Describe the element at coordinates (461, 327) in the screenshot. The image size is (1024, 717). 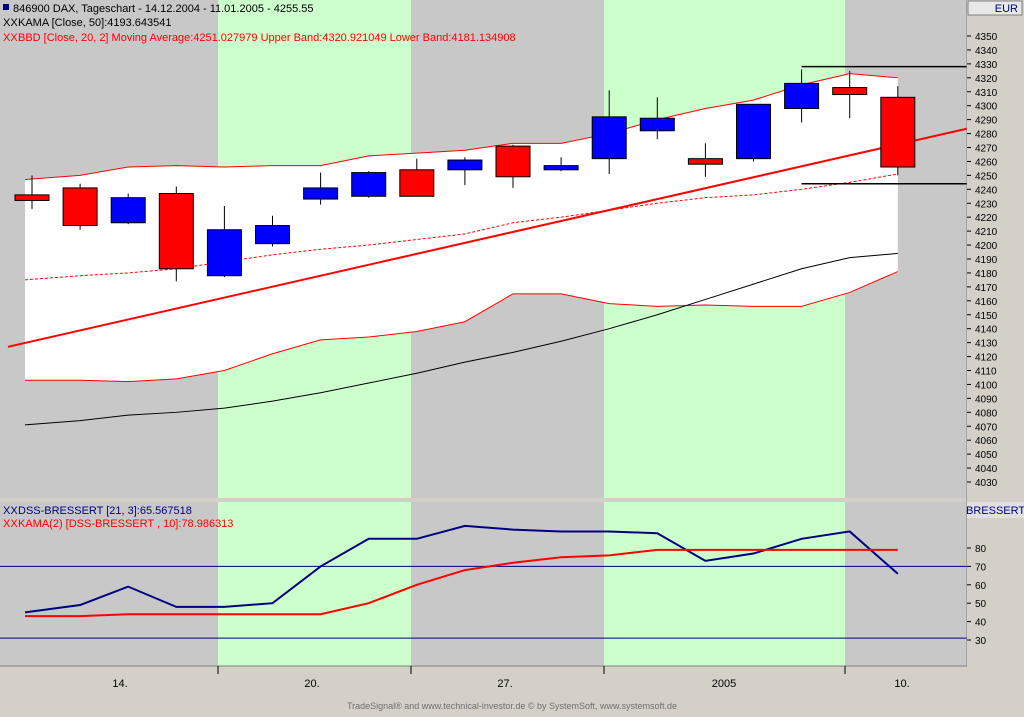
I see `lower-band-line` at that location.